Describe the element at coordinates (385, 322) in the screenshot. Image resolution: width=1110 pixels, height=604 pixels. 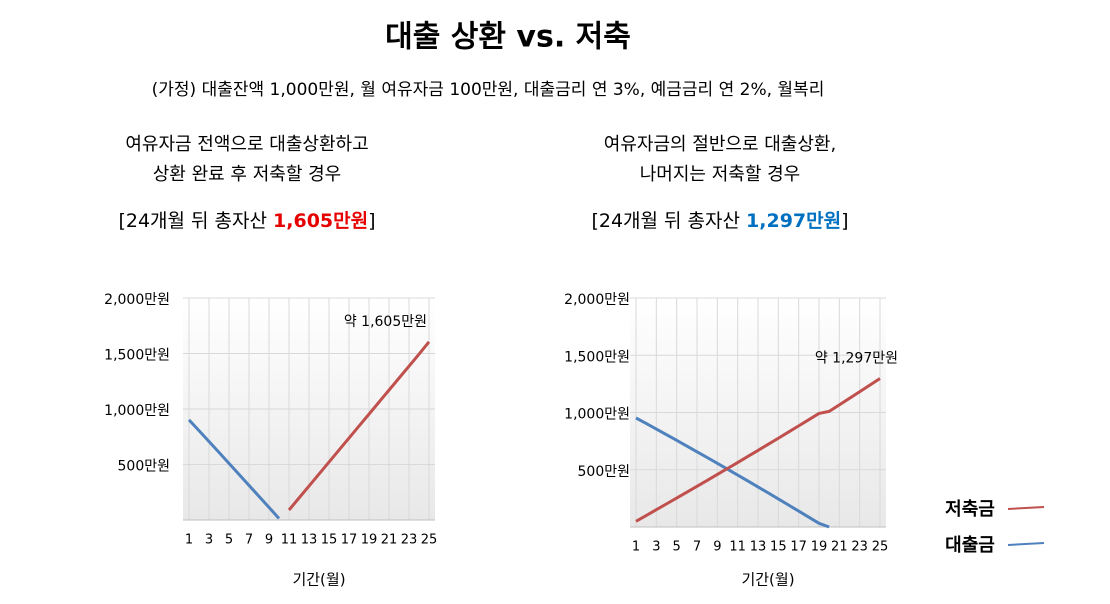
I see `annotation: 약 1,605만원` at that location.